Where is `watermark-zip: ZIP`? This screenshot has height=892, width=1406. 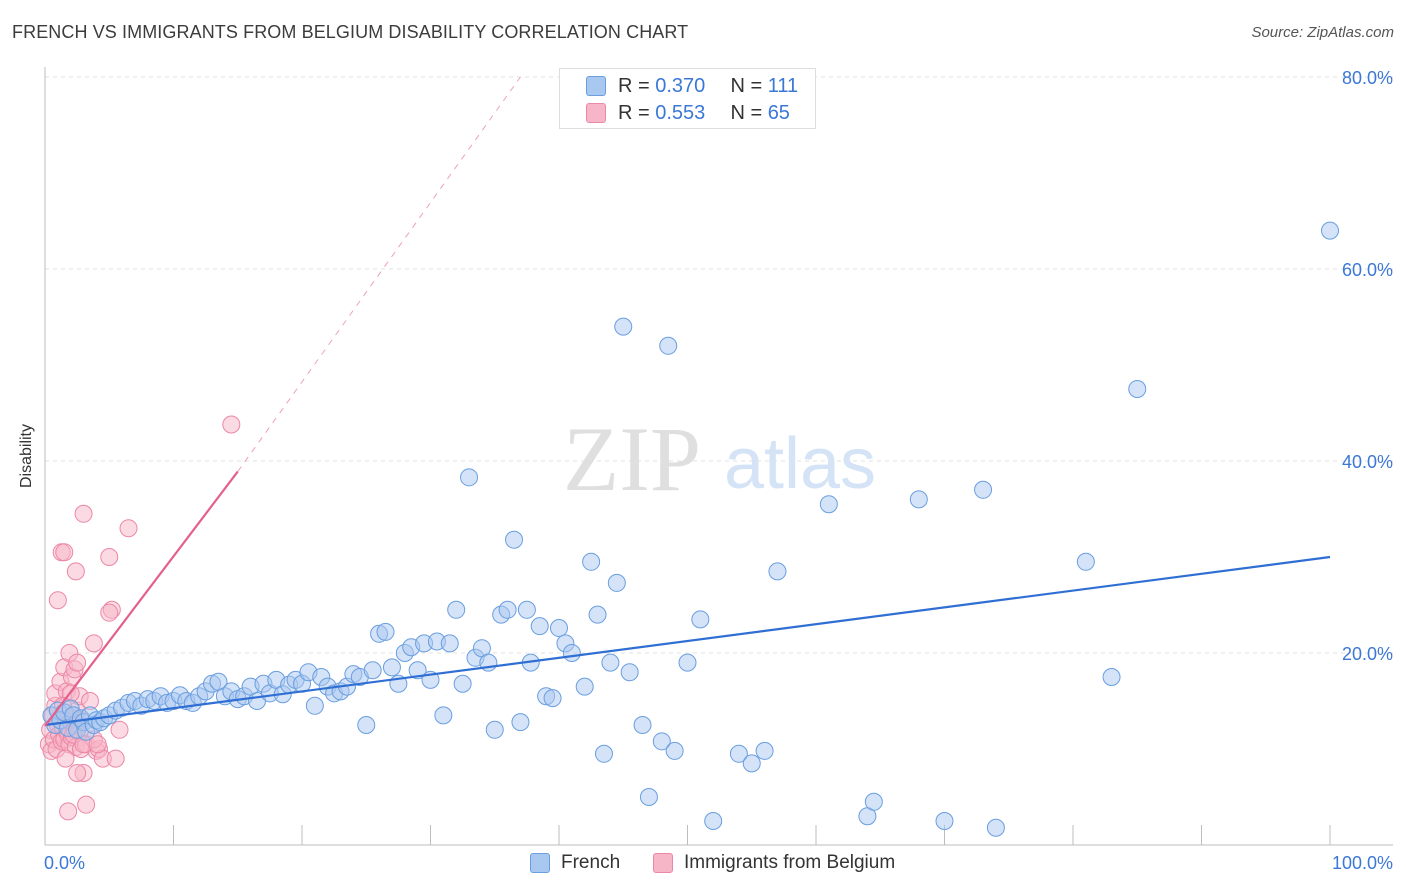 watermark-zip: ZIP is located at coordinates (632, 459).